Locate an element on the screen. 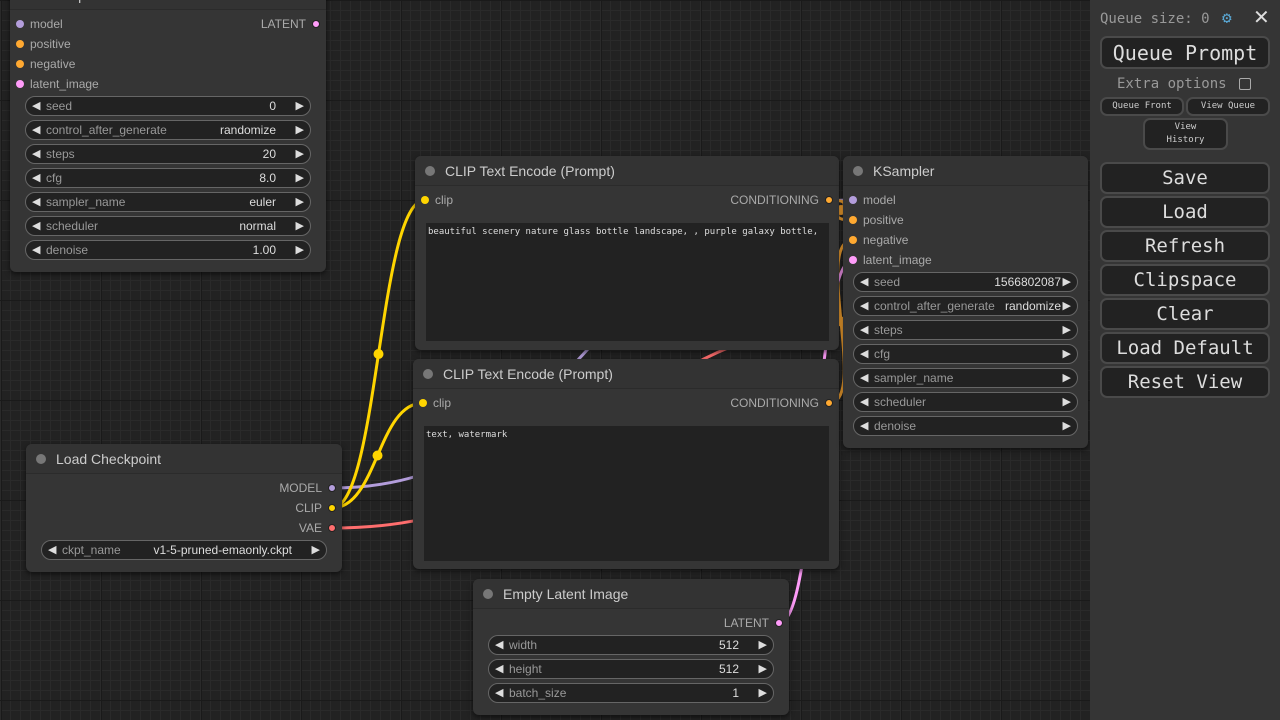 This screenshot has width=1280, height=720. queue-front-button: Queue Front is located at coordinates (1142, 106).